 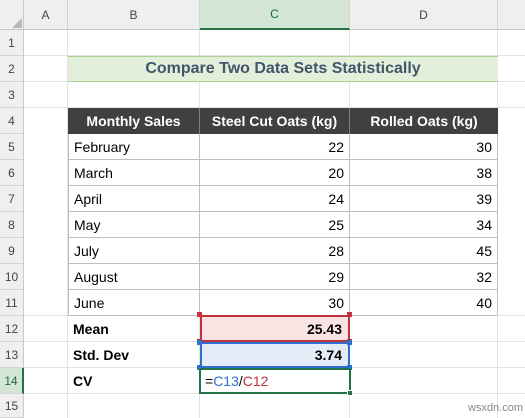 I want to click on header-rolled-oats: Rolled Oats (kg), so click(x=424, y=121).